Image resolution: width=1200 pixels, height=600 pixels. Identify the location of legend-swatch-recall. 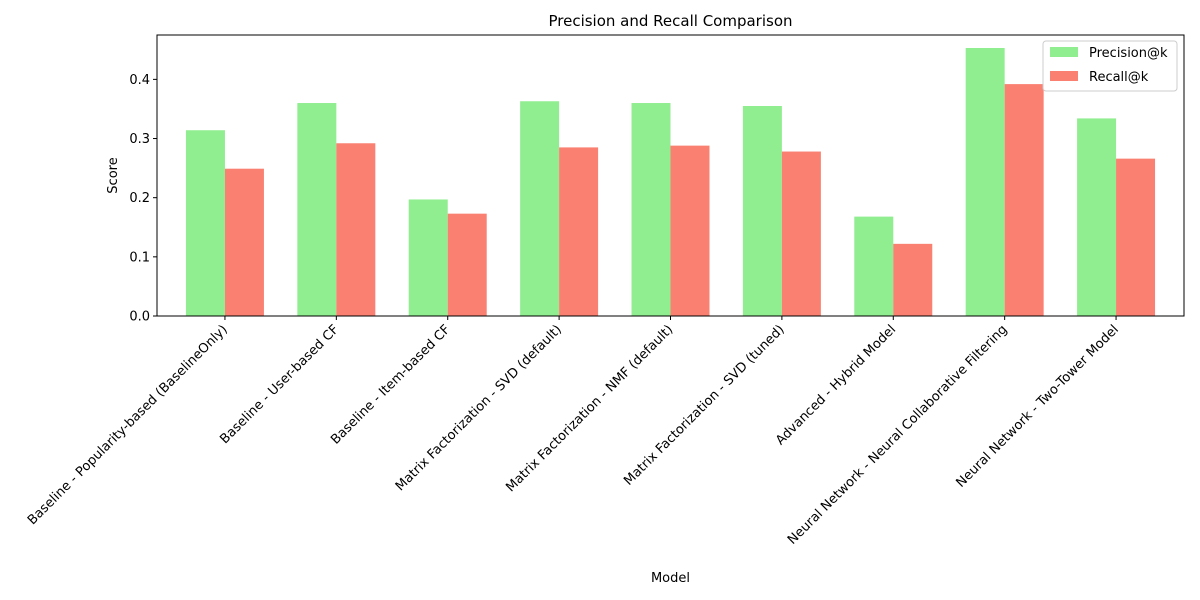
(1064, 76).